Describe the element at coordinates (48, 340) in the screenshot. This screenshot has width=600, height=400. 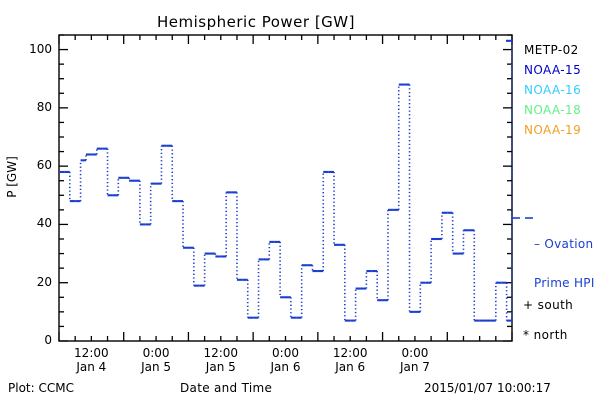
I see `y-axis-tick-label: 0` at that location.